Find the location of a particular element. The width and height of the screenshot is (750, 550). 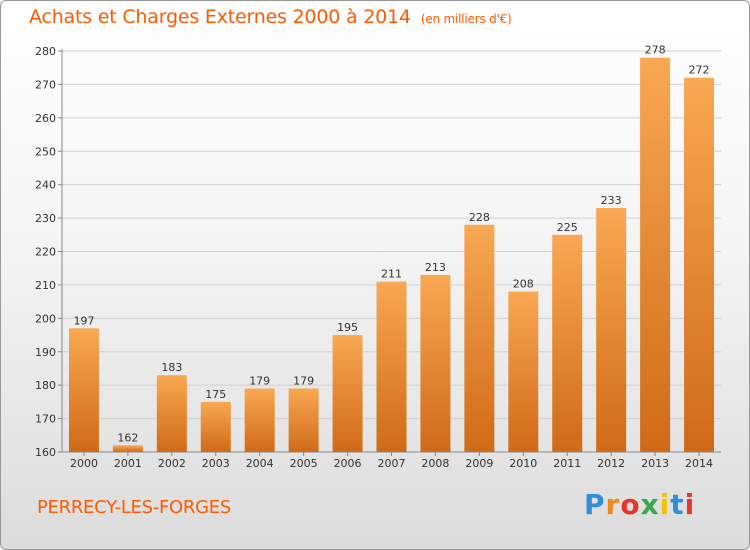

y-tick-label: 230 is located at coordinates (45, 218).